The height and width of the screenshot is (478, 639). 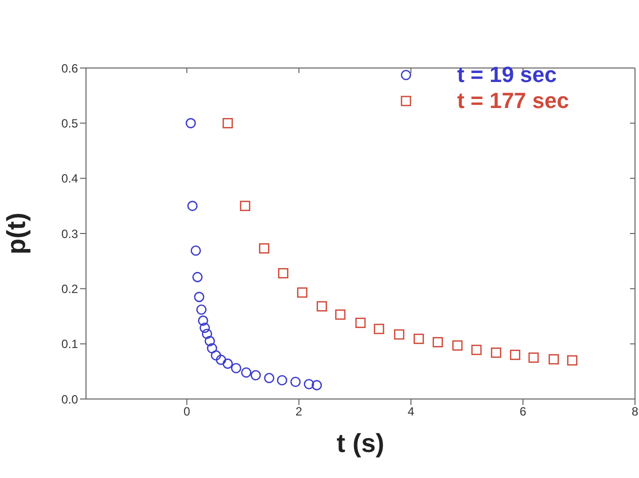 What do you see at coordinates (513, 101) in the screenshot?
I see `legend-label: t = 177 sec` at bounding box center [513, 101].